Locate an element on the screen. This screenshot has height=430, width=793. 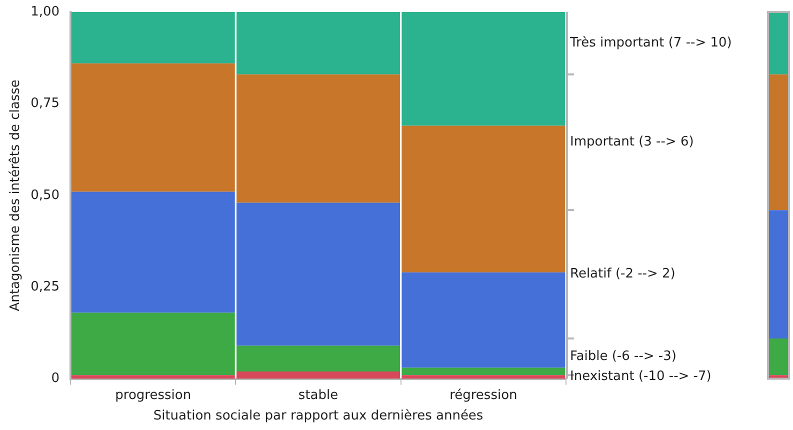
y-tick-label: 0,25 is located at coordinates (45, 286).